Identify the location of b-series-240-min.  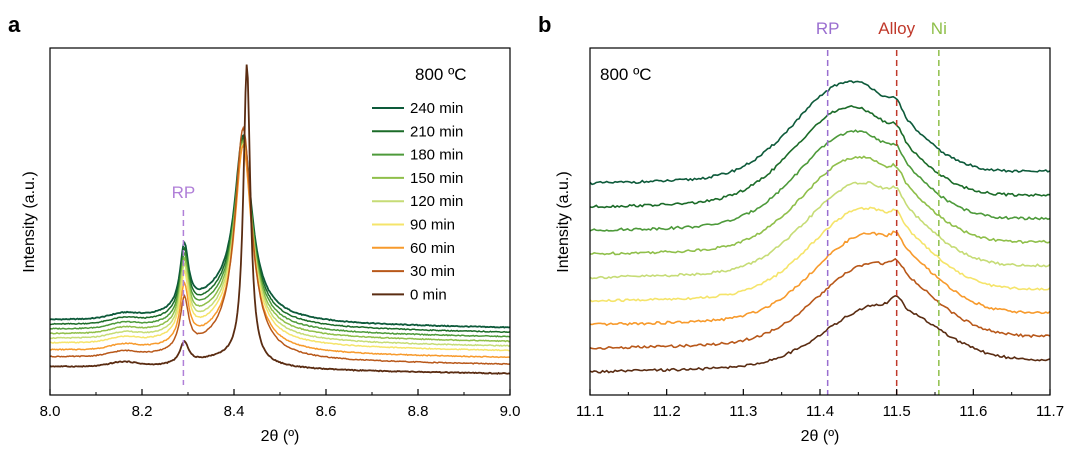
(820, 133).